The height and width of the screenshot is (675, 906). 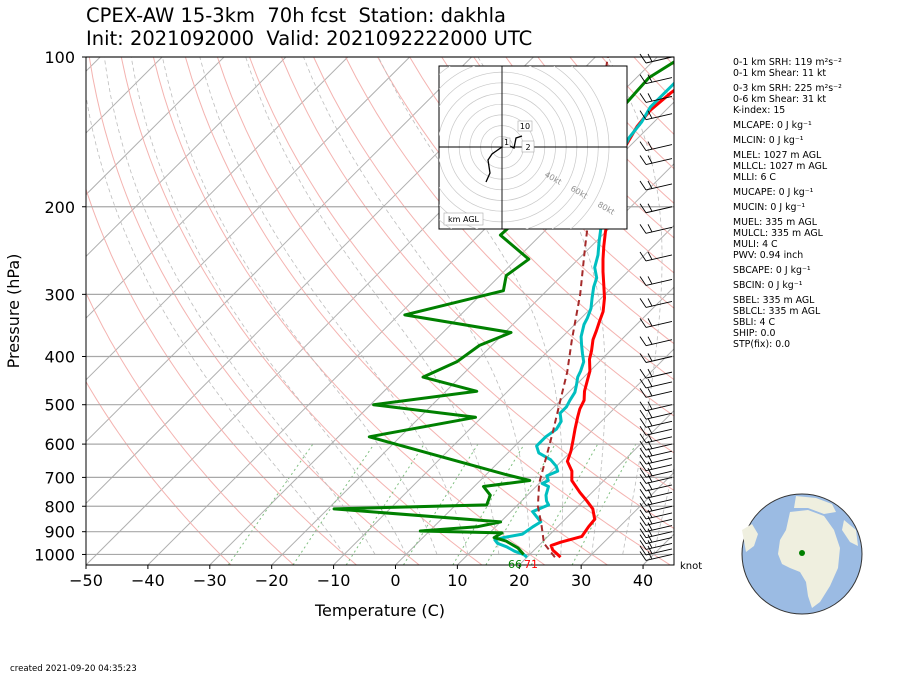 I want to click on y-tick-label: 700, so click(x=59, y=477).